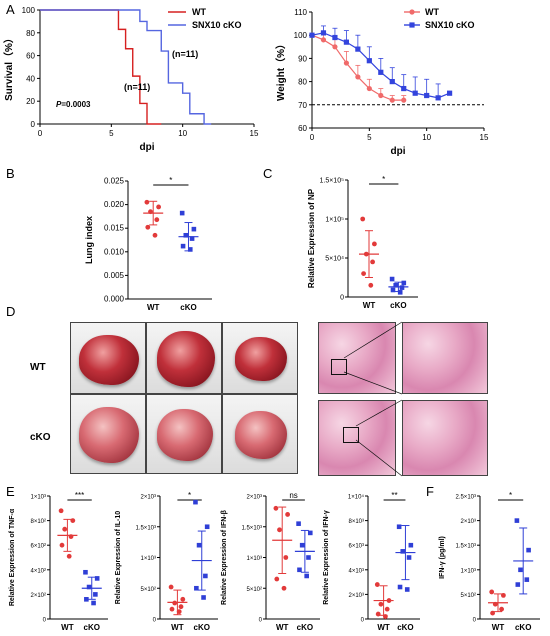 The height and width of the screenshot is (636, 550). Describe the element at coordinates (12, 557) in the screenshot. I see `y-axis-title: Relative Expression of TNF-α` at that location.